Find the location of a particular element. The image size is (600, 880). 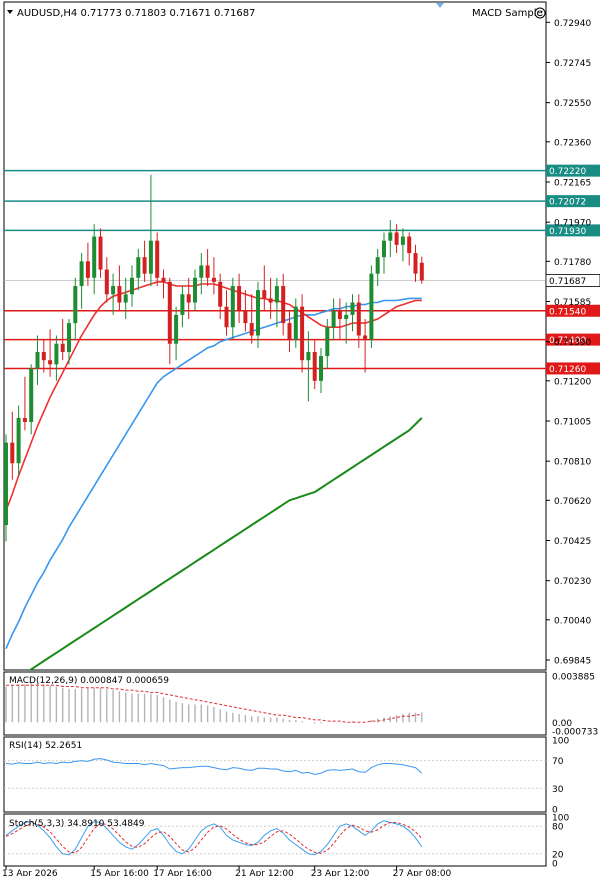

stoch-y-label: 100 is located at coordinates (560, 819).